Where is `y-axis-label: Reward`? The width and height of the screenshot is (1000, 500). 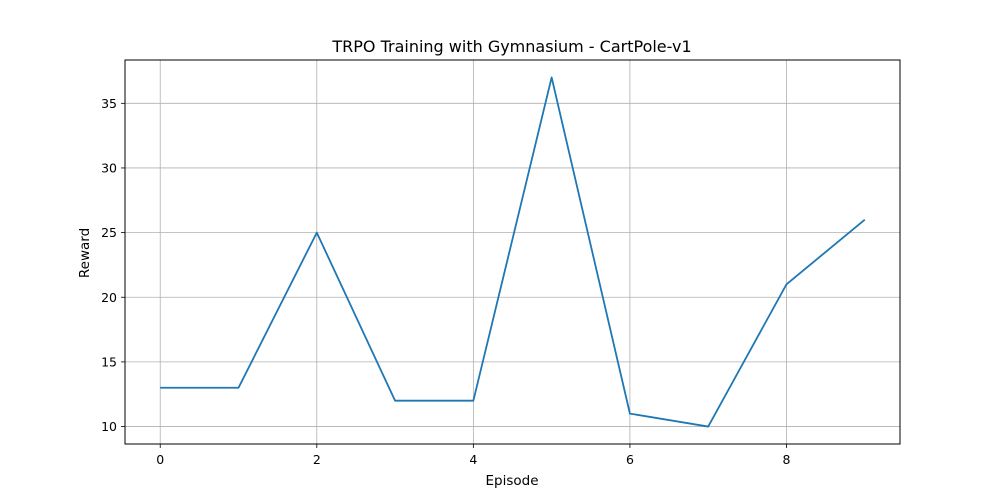 y-axis-label: Reward is located at coordinates (85, 253).